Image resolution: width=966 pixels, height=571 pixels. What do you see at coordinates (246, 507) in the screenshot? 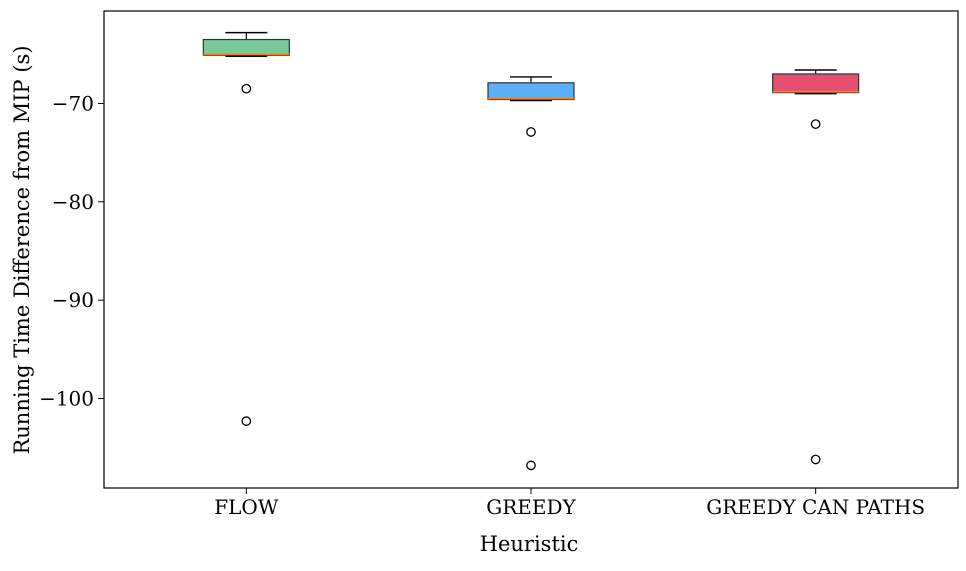
I see `x-tick-label: FLOW` at bounding box center [246, 507].